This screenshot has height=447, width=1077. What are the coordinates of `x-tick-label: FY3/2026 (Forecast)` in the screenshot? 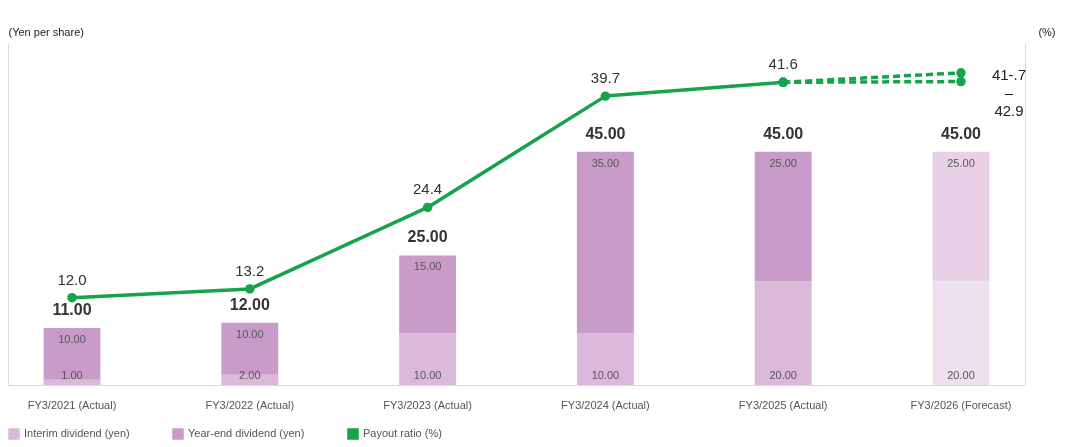 It's located at (961, 404).